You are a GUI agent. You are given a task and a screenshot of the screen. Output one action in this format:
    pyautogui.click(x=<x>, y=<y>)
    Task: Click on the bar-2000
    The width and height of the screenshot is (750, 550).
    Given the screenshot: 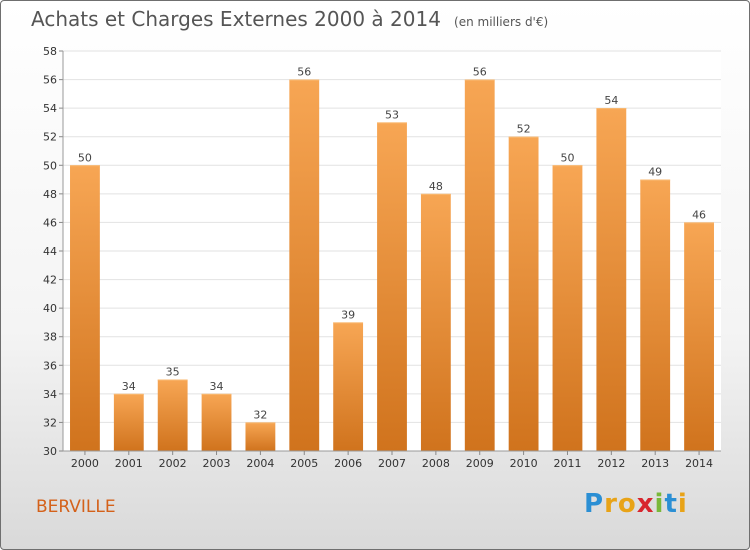 What is the action you would take?
    pyautogui.click(x=85, y=308)
    